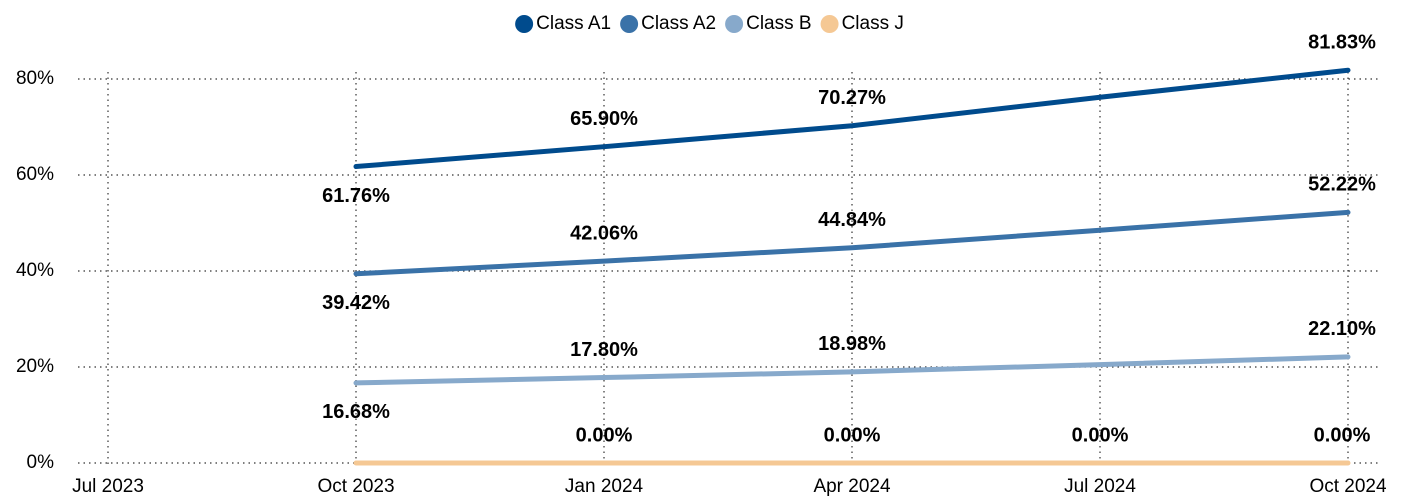 The height and width of the screenshot is (497, 1421). What do you see at coordinates (852, 98) in the screenshot?
I see `data-label: 70.27%` at bounding box center [852, 98].